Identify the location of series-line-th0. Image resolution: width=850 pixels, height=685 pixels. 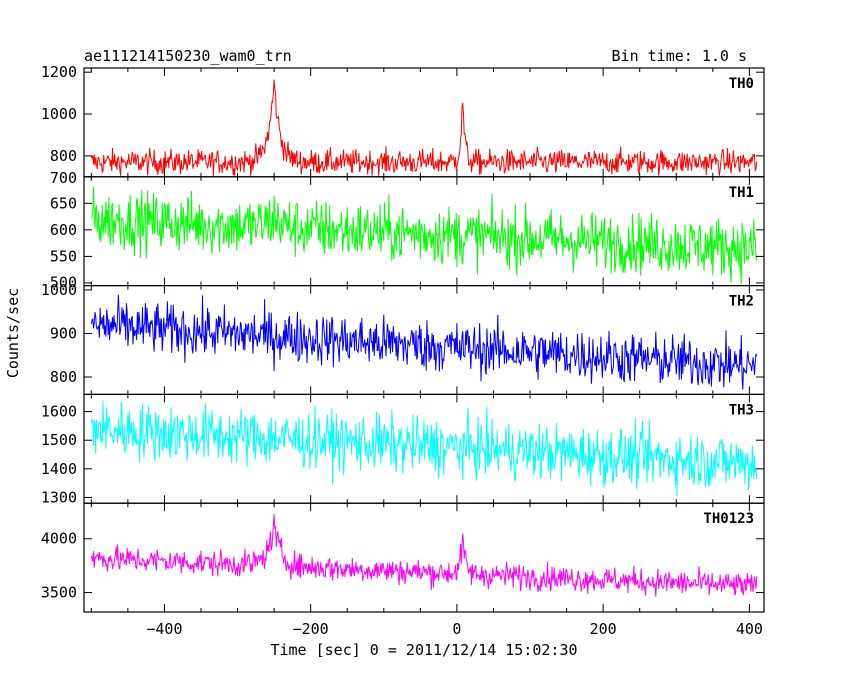
(424, 127).